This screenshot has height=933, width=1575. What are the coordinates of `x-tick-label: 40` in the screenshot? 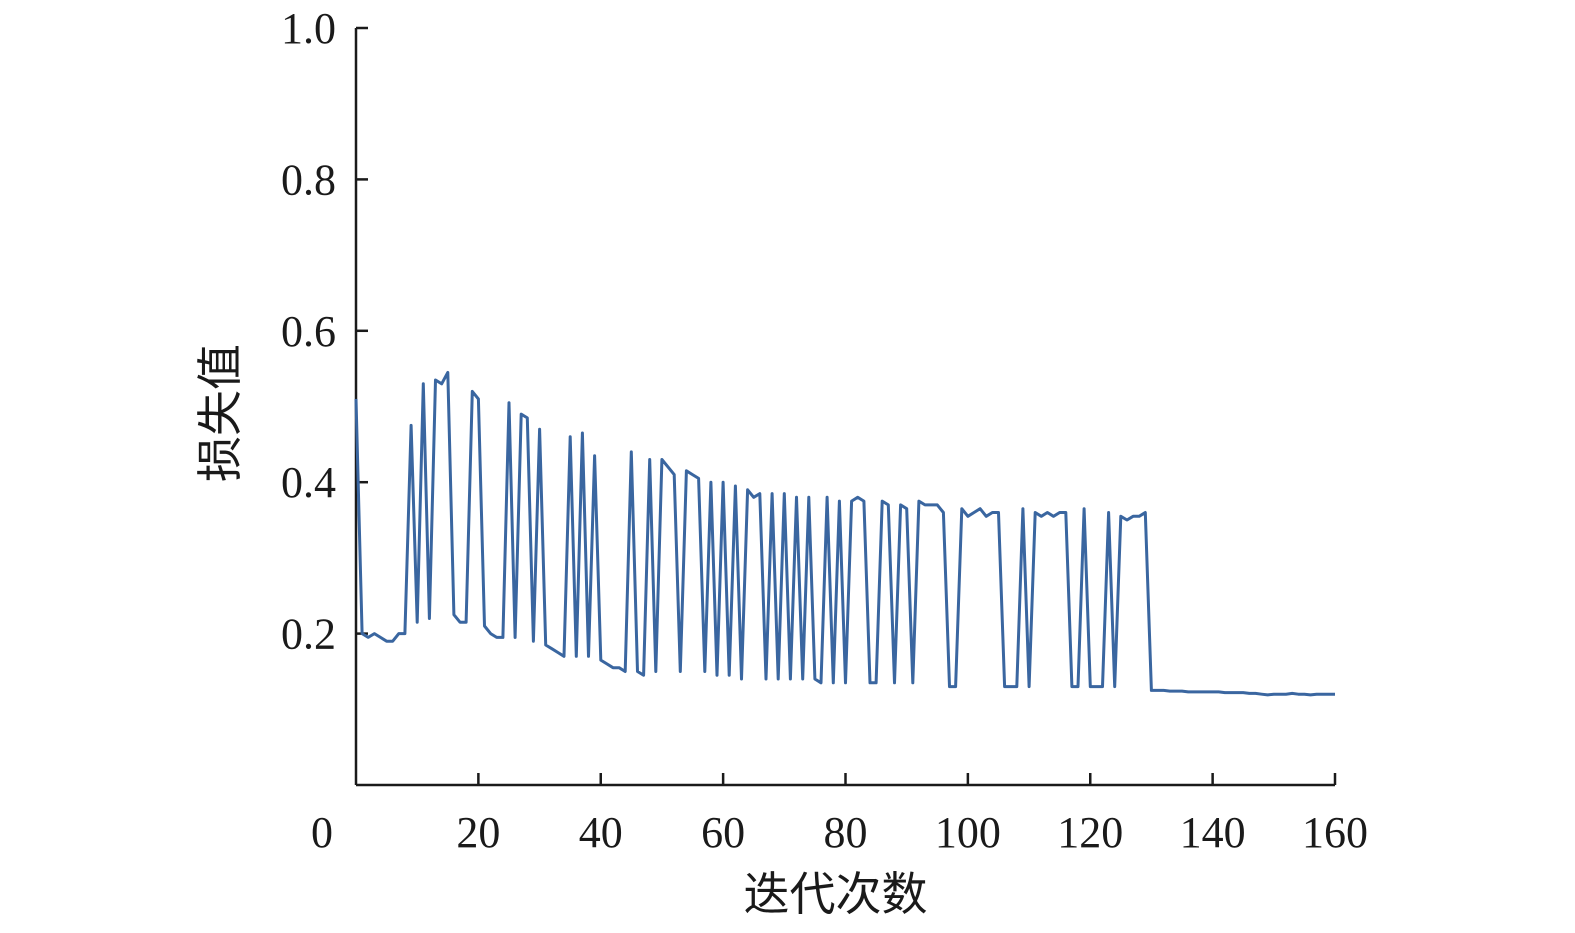 It's located at (601, 832).